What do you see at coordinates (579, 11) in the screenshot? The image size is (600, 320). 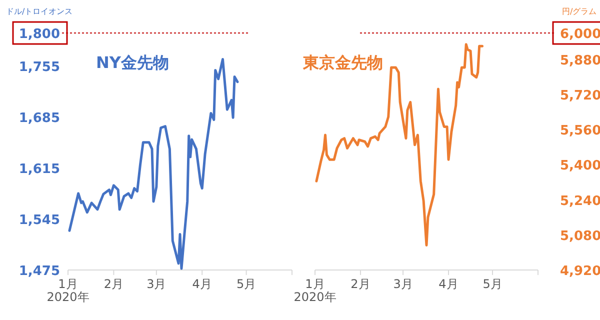 I see `y2-axis-title: 円/グラム` at bounding box center [579, 11].